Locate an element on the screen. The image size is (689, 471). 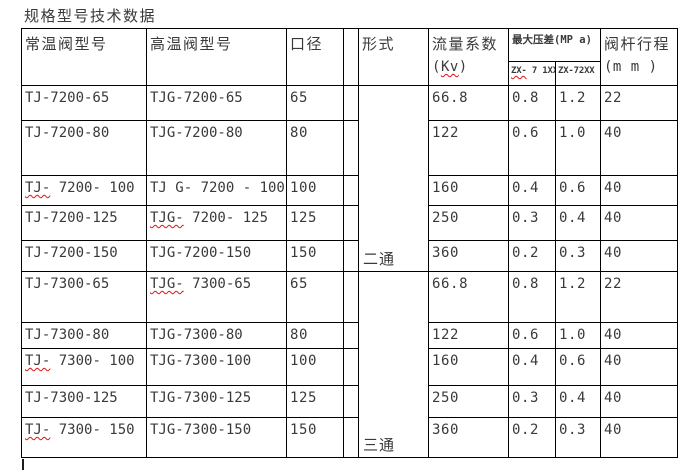
spellcheck-underline: TJ- is located at coordinates (38, 361).